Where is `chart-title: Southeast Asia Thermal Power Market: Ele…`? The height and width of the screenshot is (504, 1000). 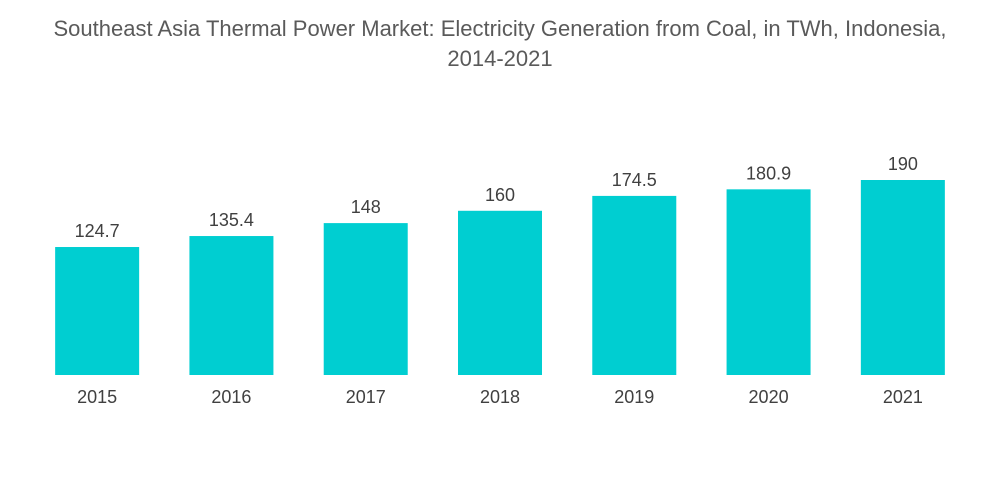
chart-title: Southeast Asia Thermal Power Market: Ele… is located at coordinates (500, 43).